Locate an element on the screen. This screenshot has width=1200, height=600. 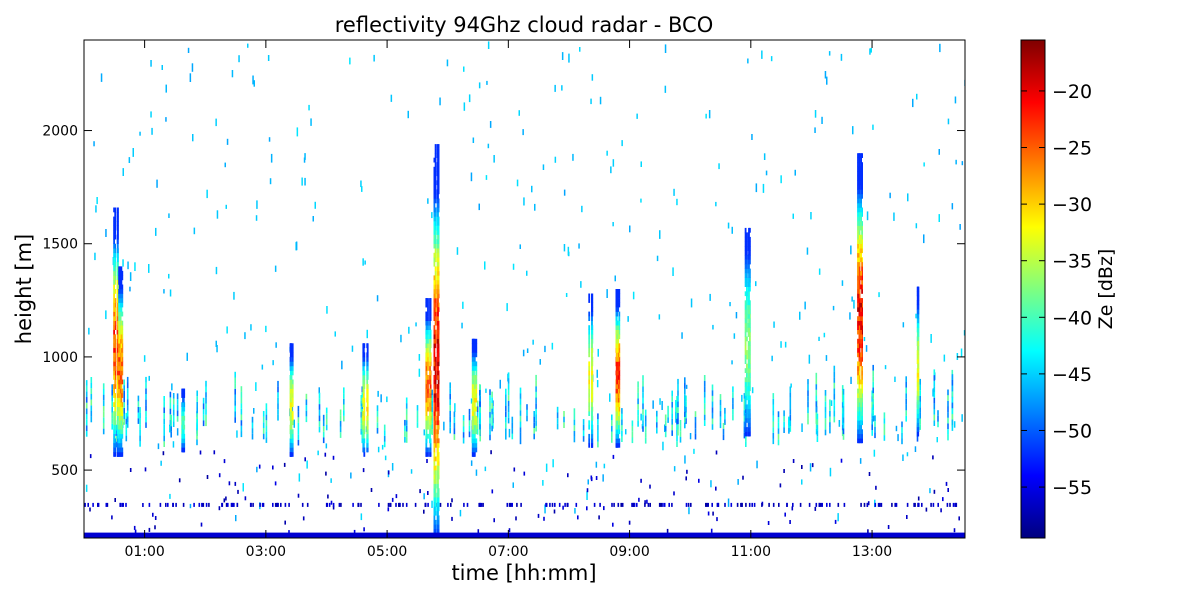
y-tick-label: 1000 is located at coordinates (60, 358).